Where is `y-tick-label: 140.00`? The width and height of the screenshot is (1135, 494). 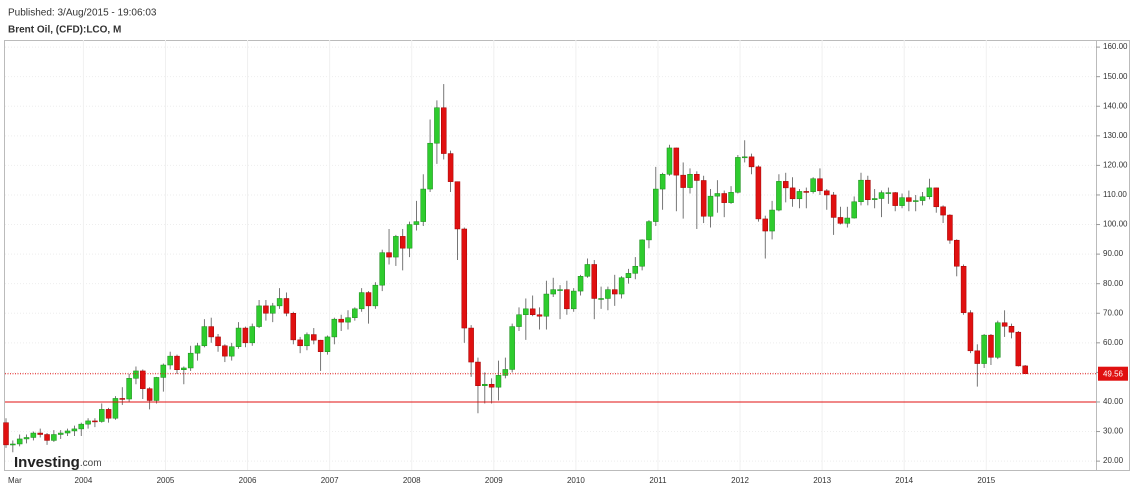 y-tick-label: 140.00 is located at coordinates (1115, 105).